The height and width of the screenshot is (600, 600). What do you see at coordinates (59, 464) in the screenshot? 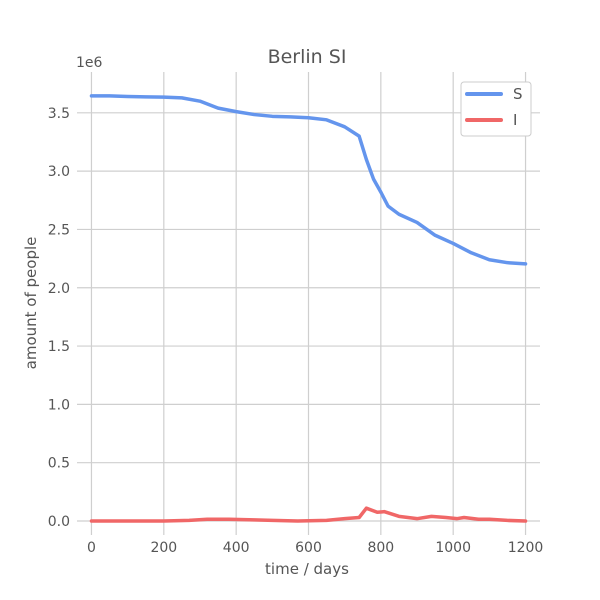
I see `y-tick-label: 0.5` at bounding box center [59, 464].